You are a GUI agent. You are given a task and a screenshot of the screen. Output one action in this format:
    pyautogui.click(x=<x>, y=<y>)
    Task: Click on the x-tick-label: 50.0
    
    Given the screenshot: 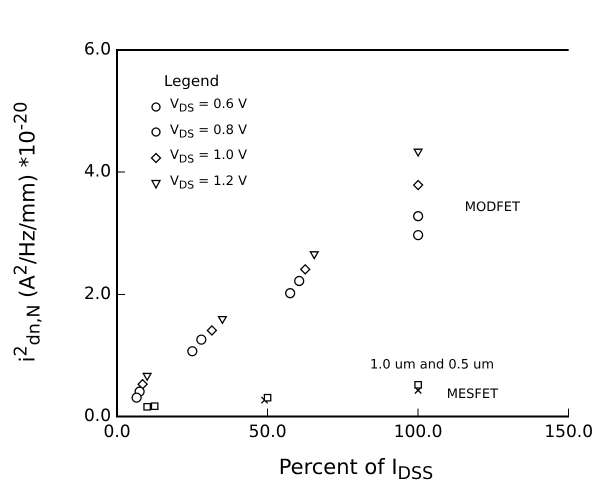 What is the action you would take?
    pyautogui.click(x=267, y=432)
    